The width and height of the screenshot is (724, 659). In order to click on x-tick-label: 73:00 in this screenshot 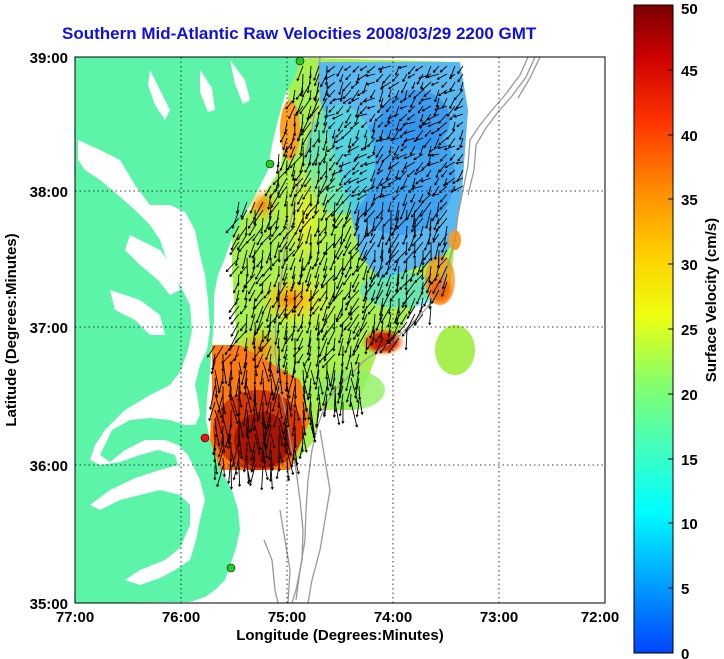, I will do `click(499, 617)`.